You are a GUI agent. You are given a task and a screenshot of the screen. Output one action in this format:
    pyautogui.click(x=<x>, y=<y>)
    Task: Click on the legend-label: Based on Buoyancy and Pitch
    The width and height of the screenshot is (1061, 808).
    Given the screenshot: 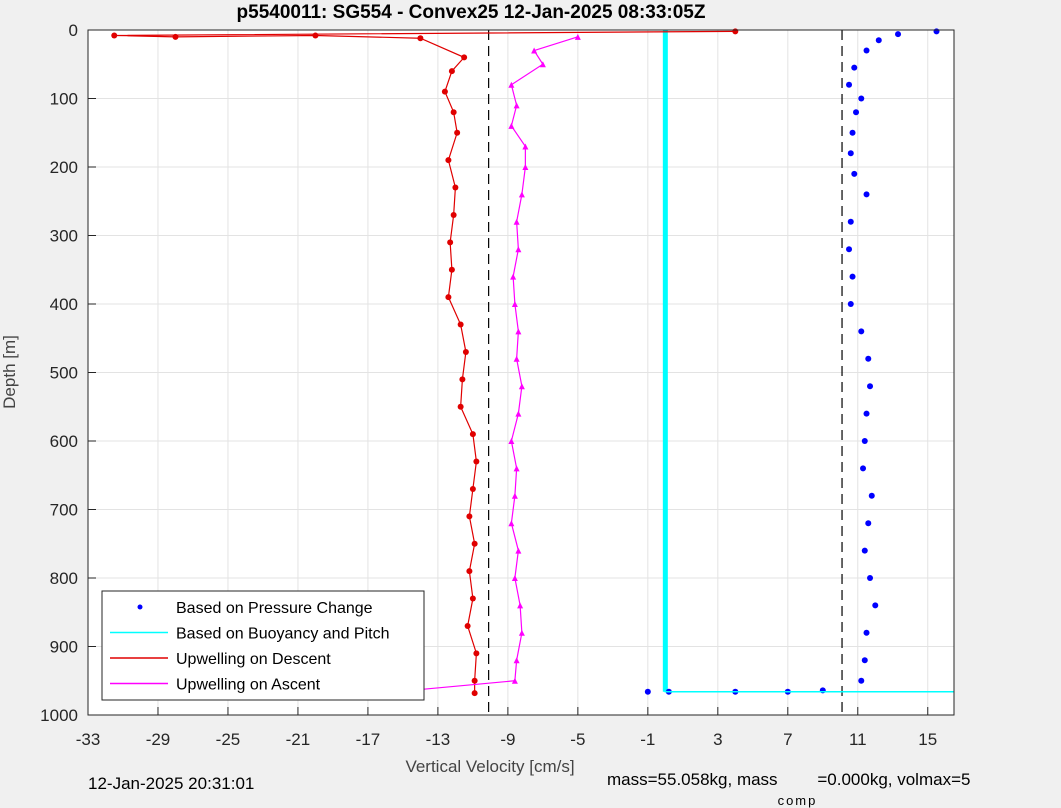 What is the action you would take?
    pyautogui.click(x=282, y=634)
    